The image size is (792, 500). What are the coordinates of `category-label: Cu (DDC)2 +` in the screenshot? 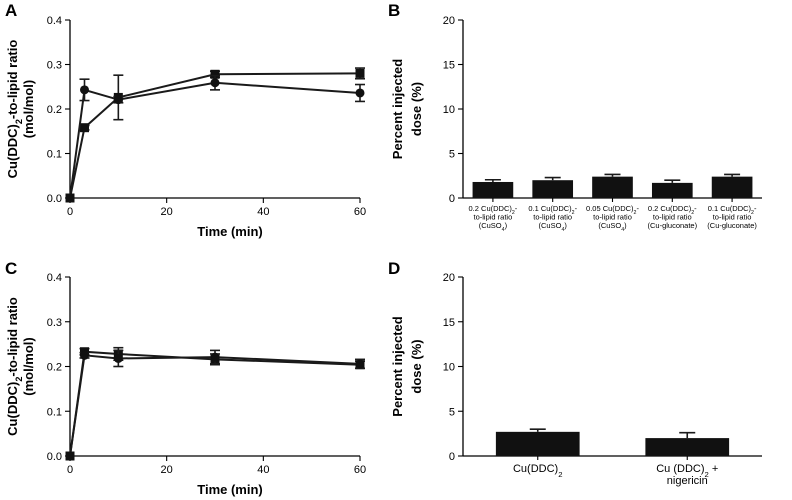 It's located at (687, 471).